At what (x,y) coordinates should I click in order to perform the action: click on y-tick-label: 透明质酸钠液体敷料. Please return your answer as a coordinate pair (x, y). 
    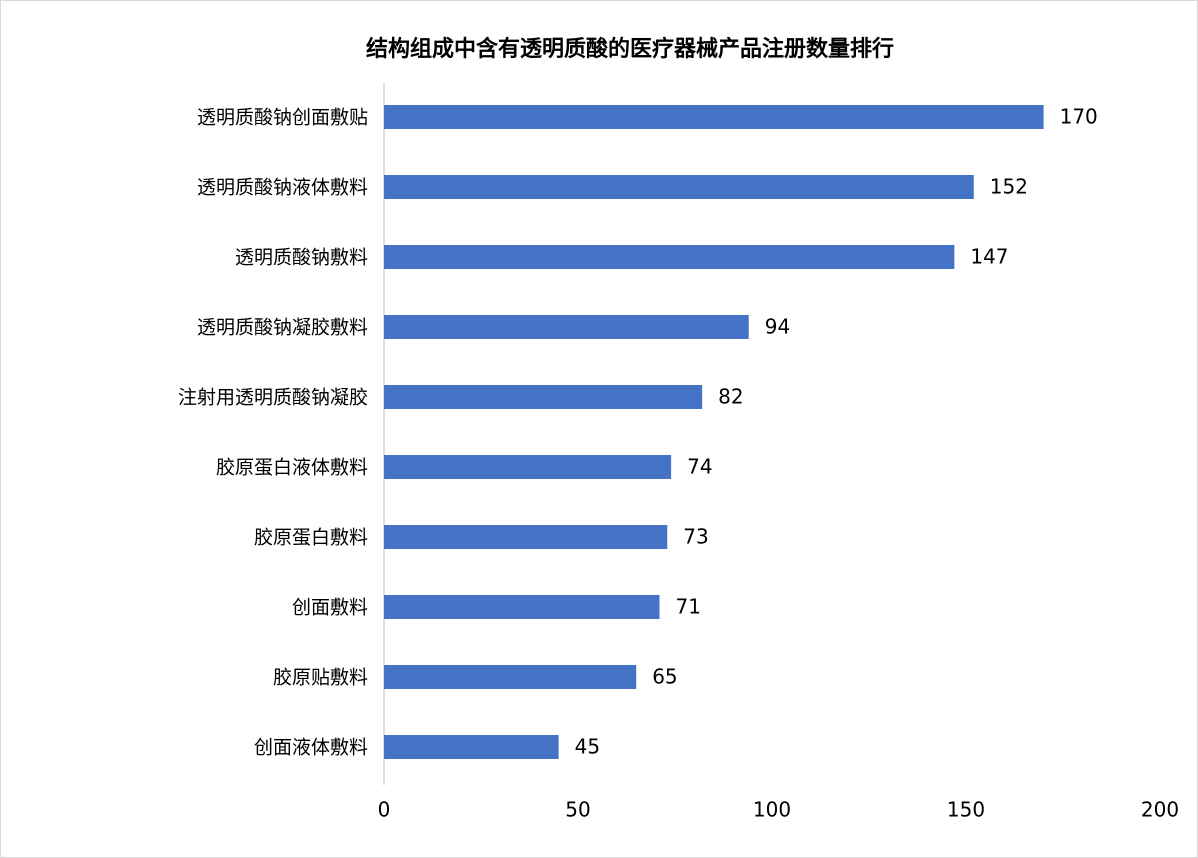
    Looking at the image, I should click on (282, 188).